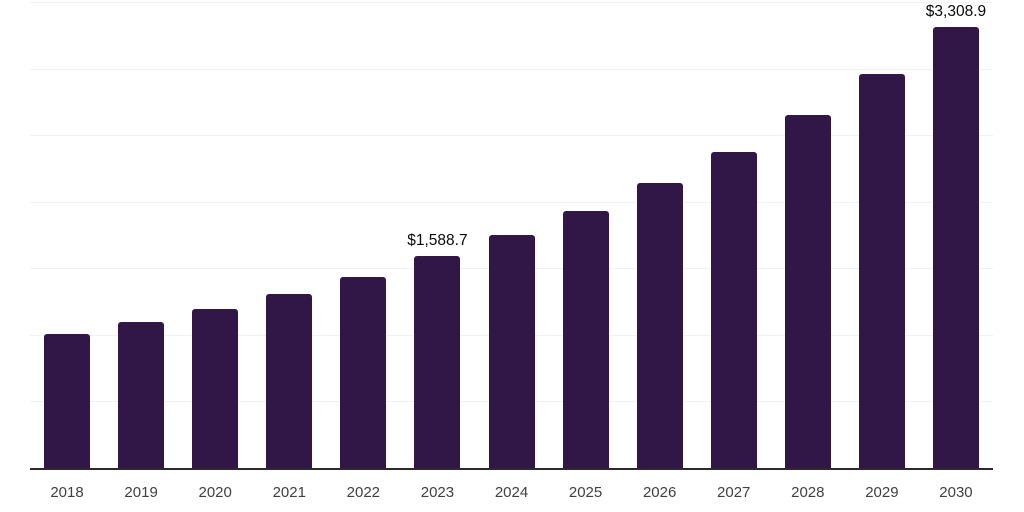  Describe the element at coordinates (956, 492) in the screenshot. I see `x-tick-2030: 2030` at that location.